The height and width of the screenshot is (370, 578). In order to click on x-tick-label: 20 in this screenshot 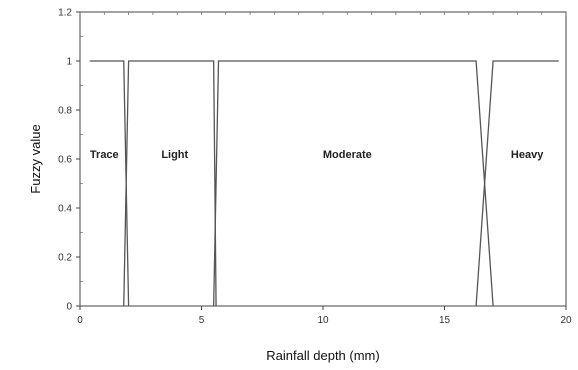, I will do `click(566, 320)`.